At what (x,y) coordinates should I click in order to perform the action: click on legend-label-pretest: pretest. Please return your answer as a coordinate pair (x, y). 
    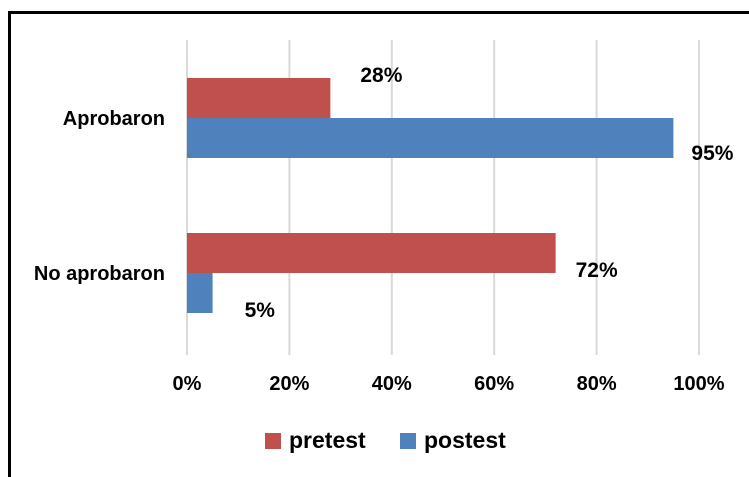
    Looking at the image, I should click on (327, 440).